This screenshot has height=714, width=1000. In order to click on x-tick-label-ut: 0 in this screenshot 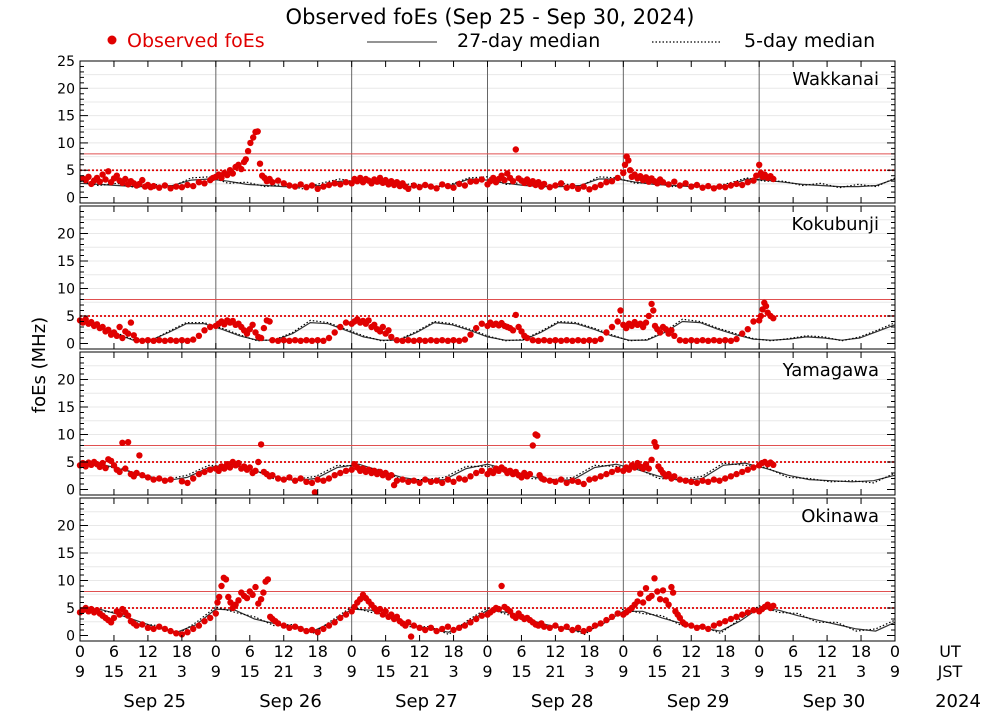, I will do `click(352, 651)`.